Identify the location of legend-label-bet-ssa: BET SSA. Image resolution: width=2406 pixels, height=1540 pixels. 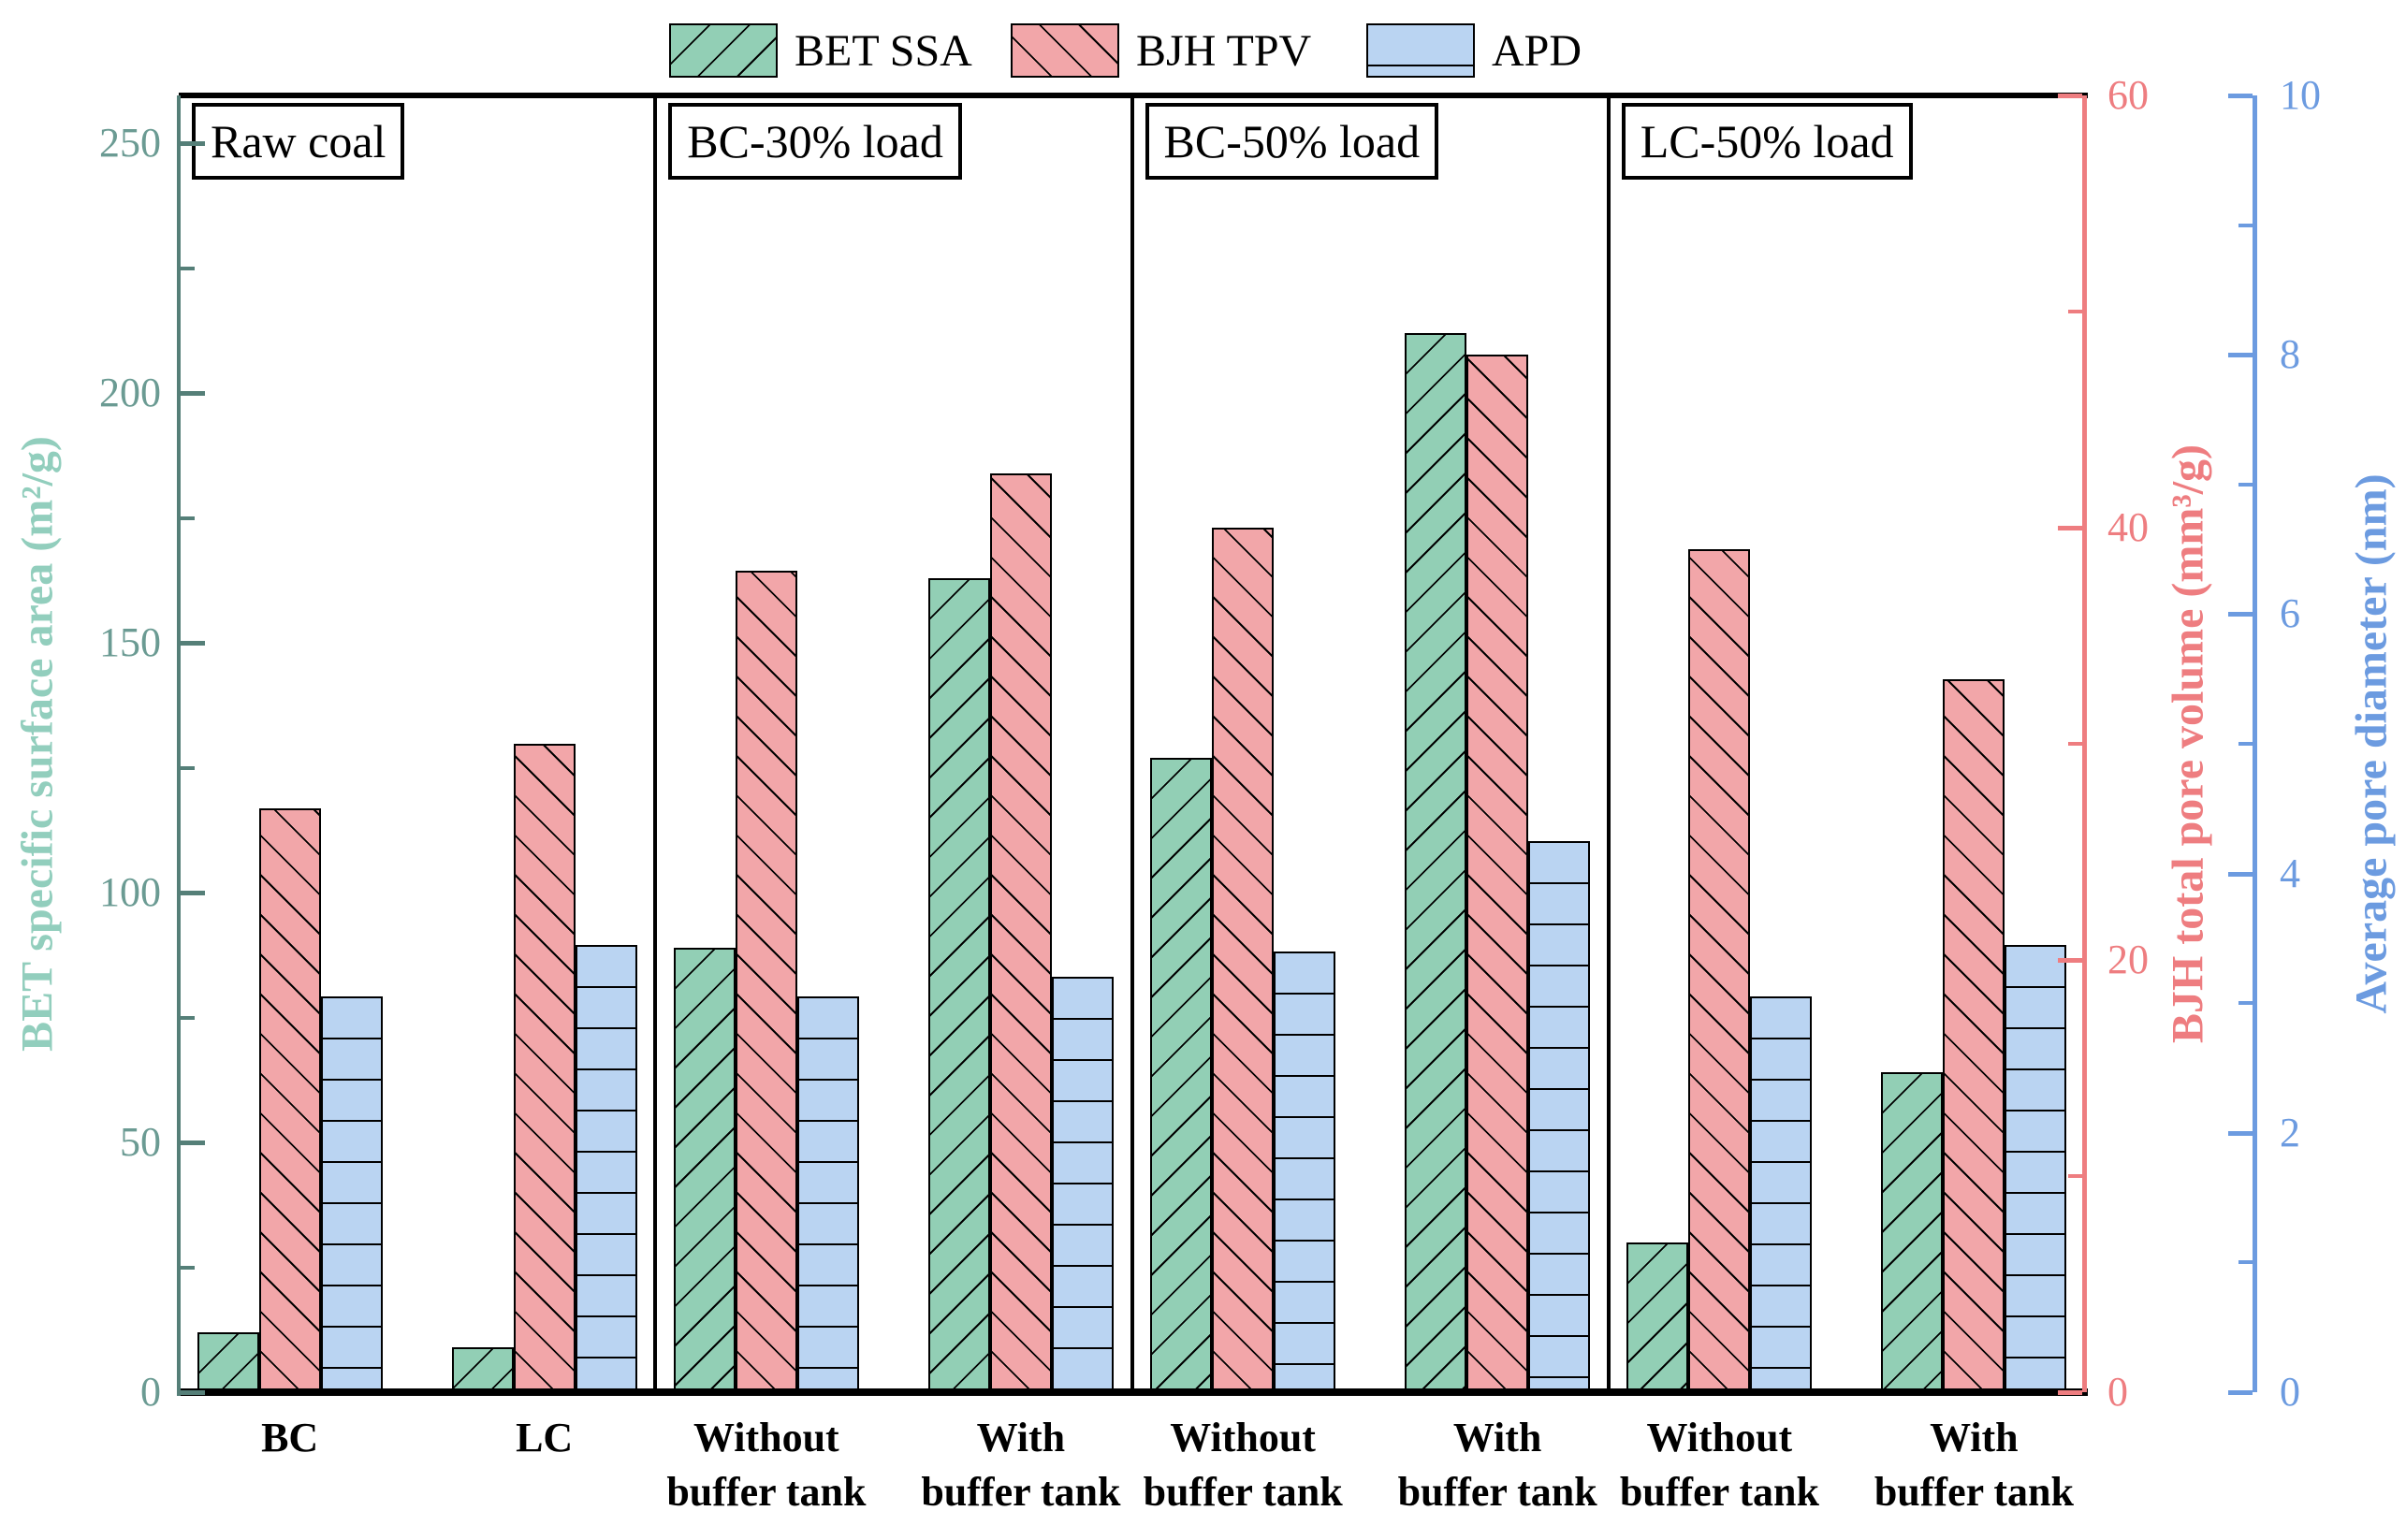
(883, 51).